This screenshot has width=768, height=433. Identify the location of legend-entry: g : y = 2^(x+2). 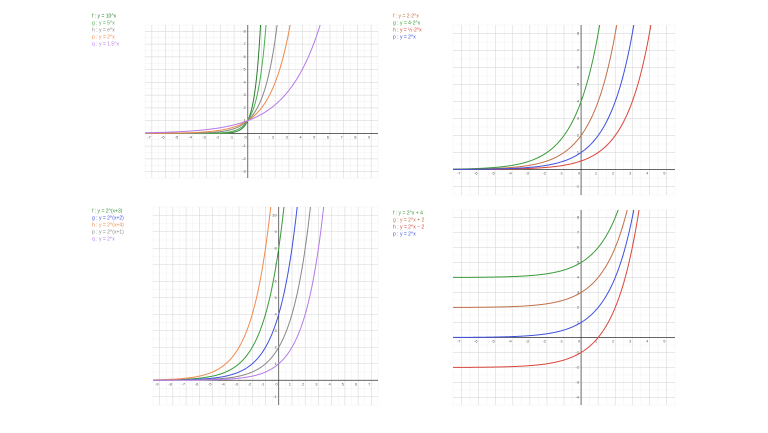
(108, 218).